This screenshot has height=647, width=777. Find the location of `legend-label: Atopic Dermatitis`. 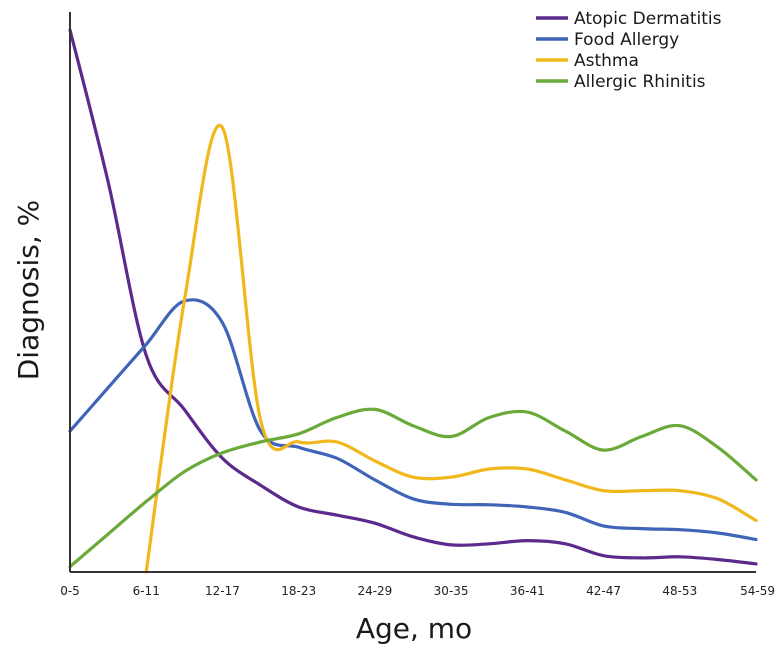

legend-label: Atopic Dermatitis is located at coordinates (648, 19).